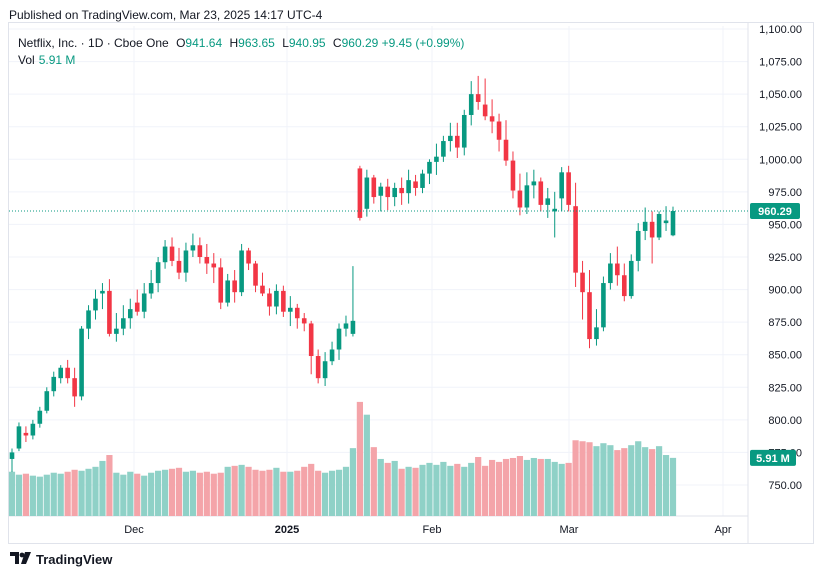 This screenshot has height=579, width=822. Describe the element at coordinates (785, 323) in the screenshot. I see `price-tick-label: 875.00` at that location.